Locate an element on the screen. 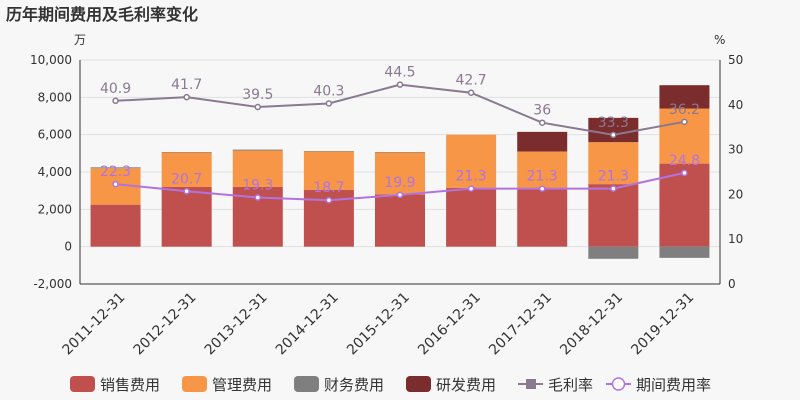  y-right-tick-label: 10 is located at coordinates (735, 239).